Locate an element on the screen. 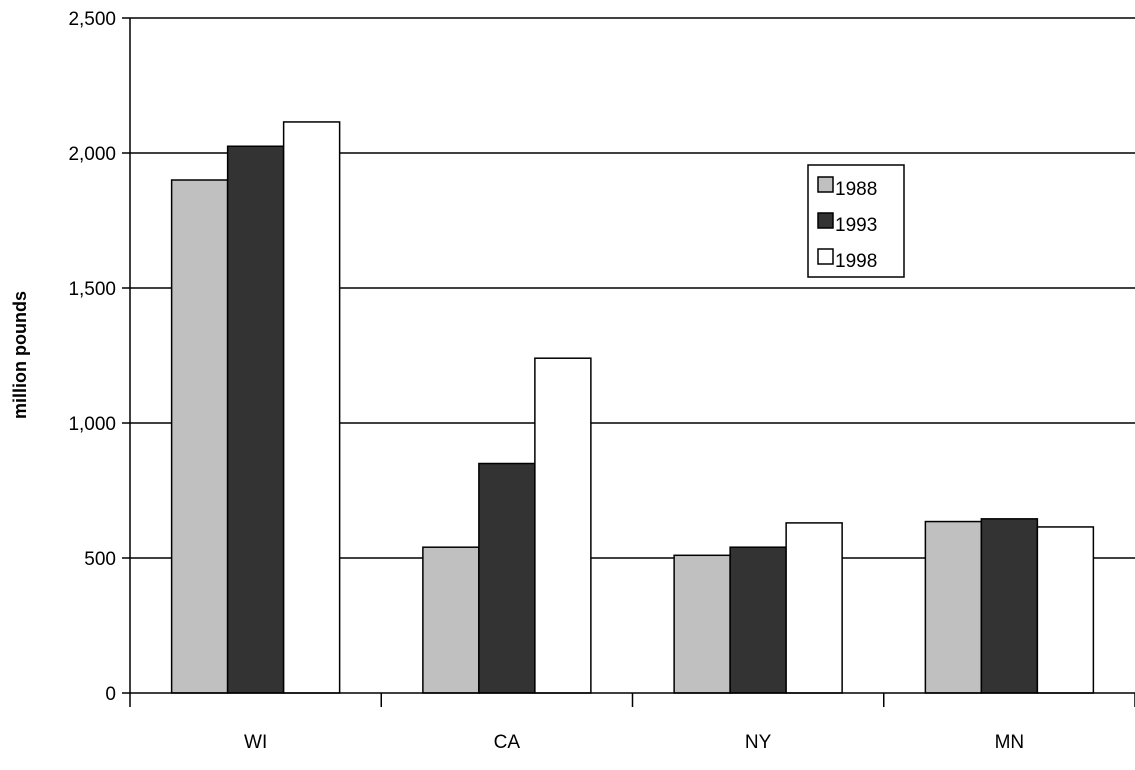 The height and width of the screenshot is (770, 1135). bar-mn-1993 is located at coordinates (1009, 606).